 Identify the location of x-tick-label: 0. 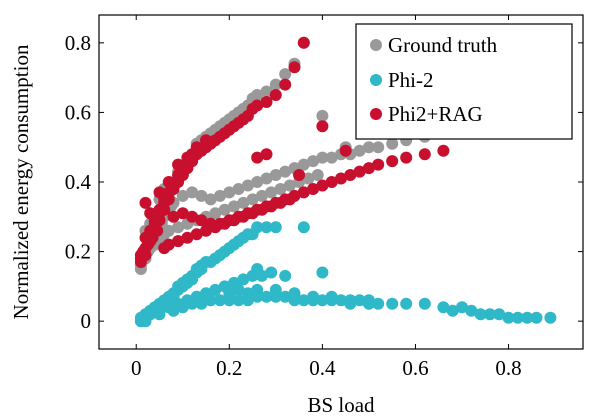
(136, 368).